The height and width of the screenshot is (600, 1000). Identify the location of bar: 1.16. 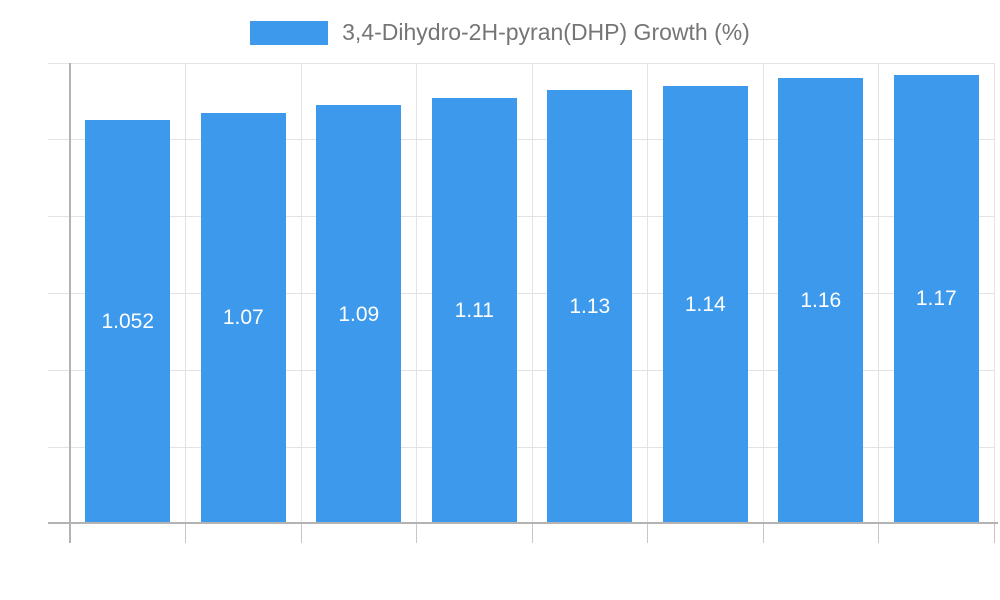
(821, 301).